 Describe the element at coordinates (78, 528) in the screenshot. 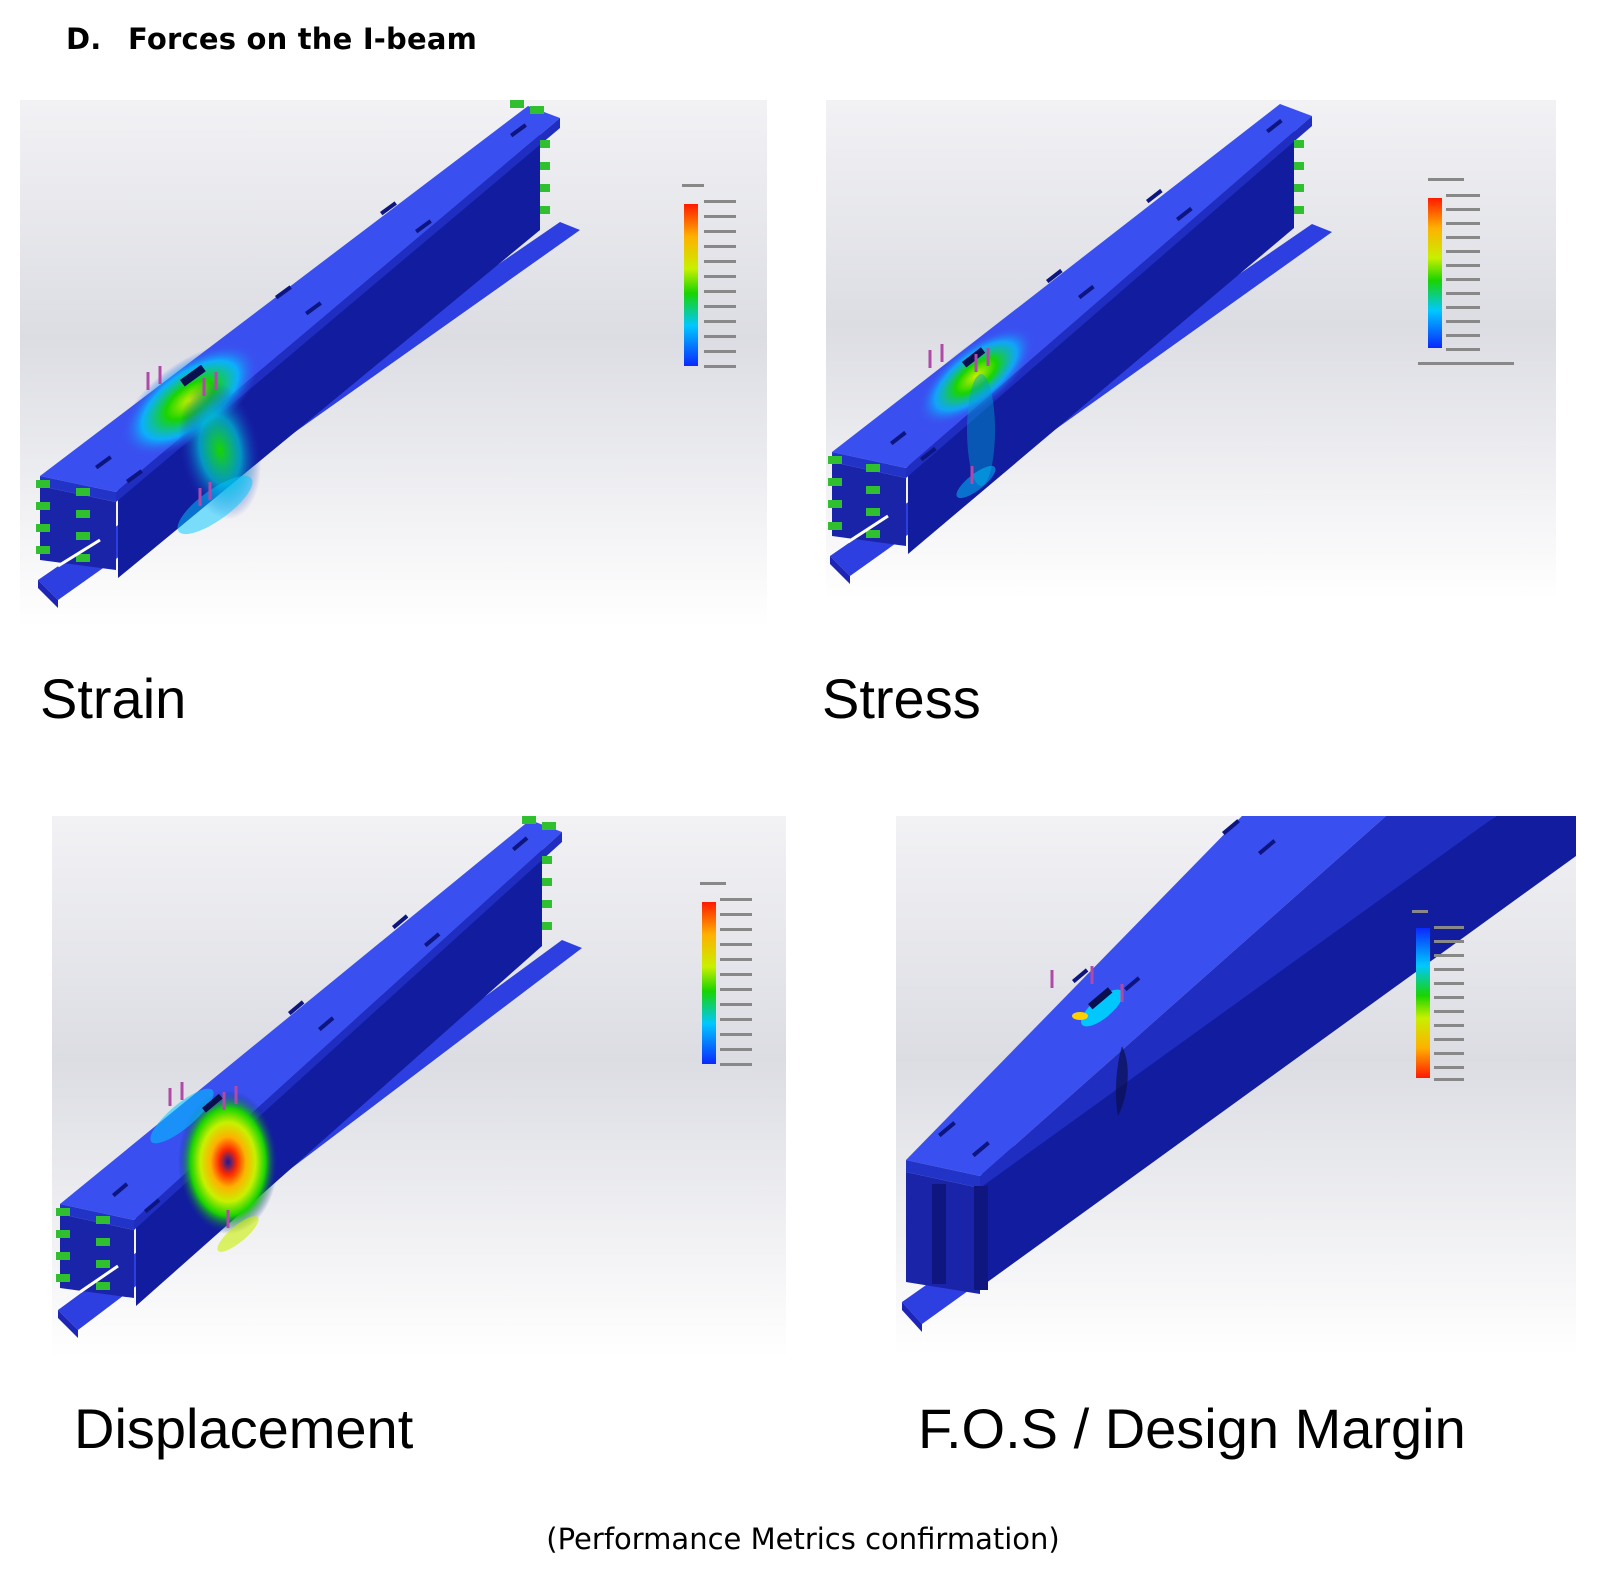

I see `strain-end-face` at that location.